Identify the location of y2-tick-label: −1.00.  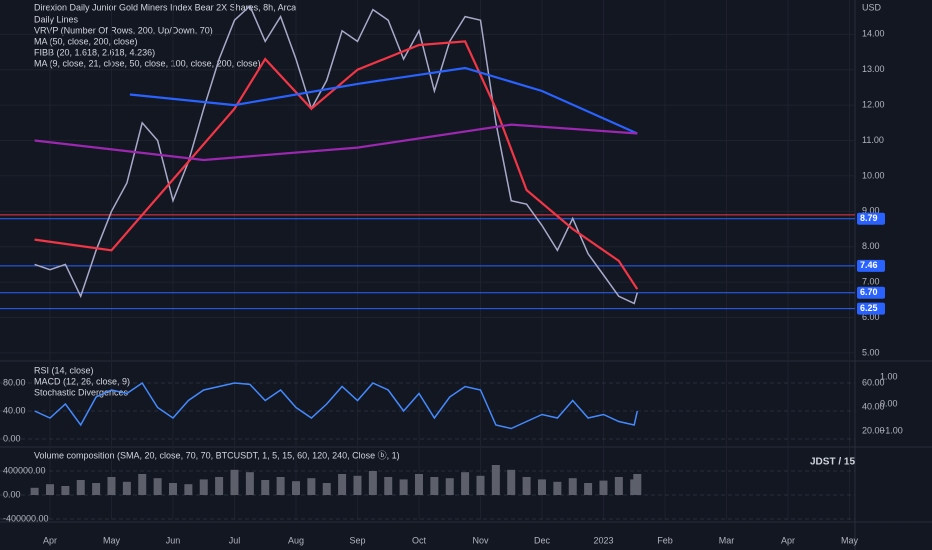
(891, 430).